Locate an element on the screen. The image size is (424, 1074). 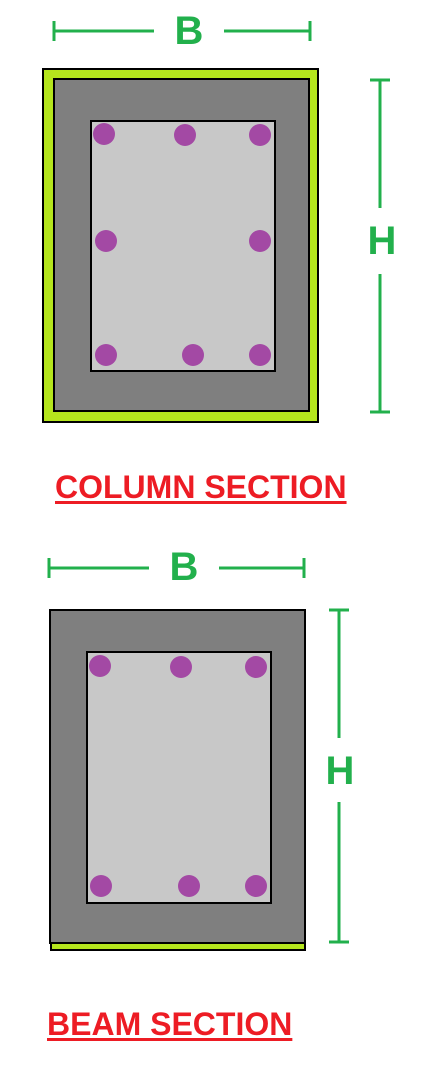
column-rebars is located at coordinates (182, 244).